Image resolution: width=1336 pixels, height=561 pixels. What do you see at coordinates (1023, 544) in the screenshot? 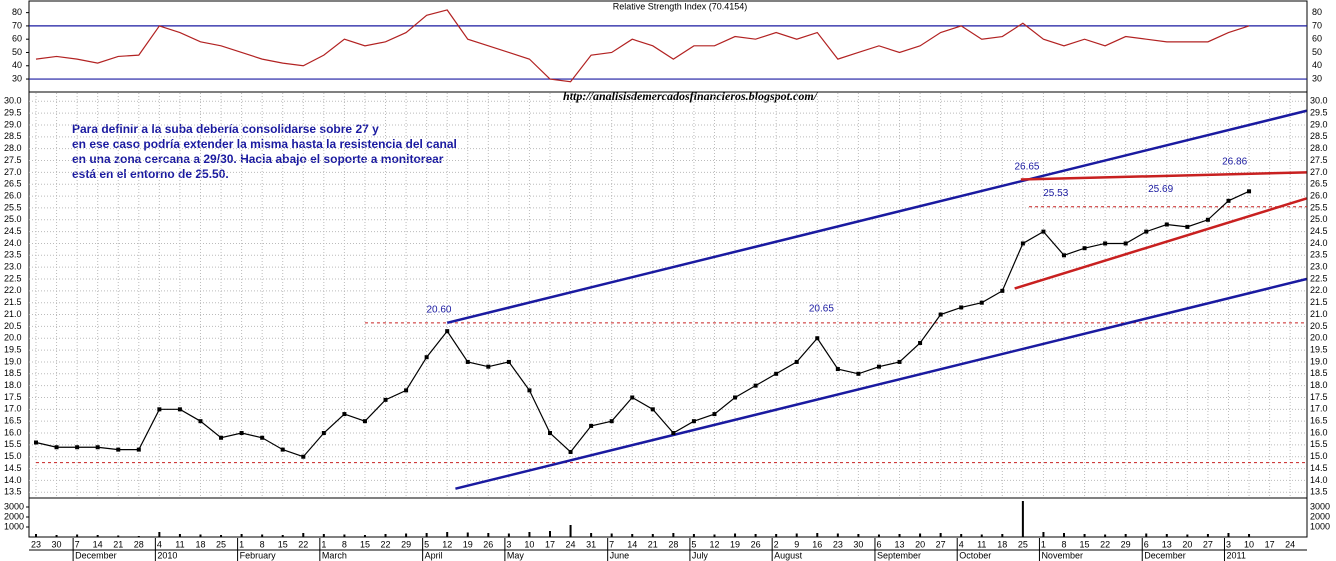
I see `x-tick-label: 25` at bounding box center [1023, 544].